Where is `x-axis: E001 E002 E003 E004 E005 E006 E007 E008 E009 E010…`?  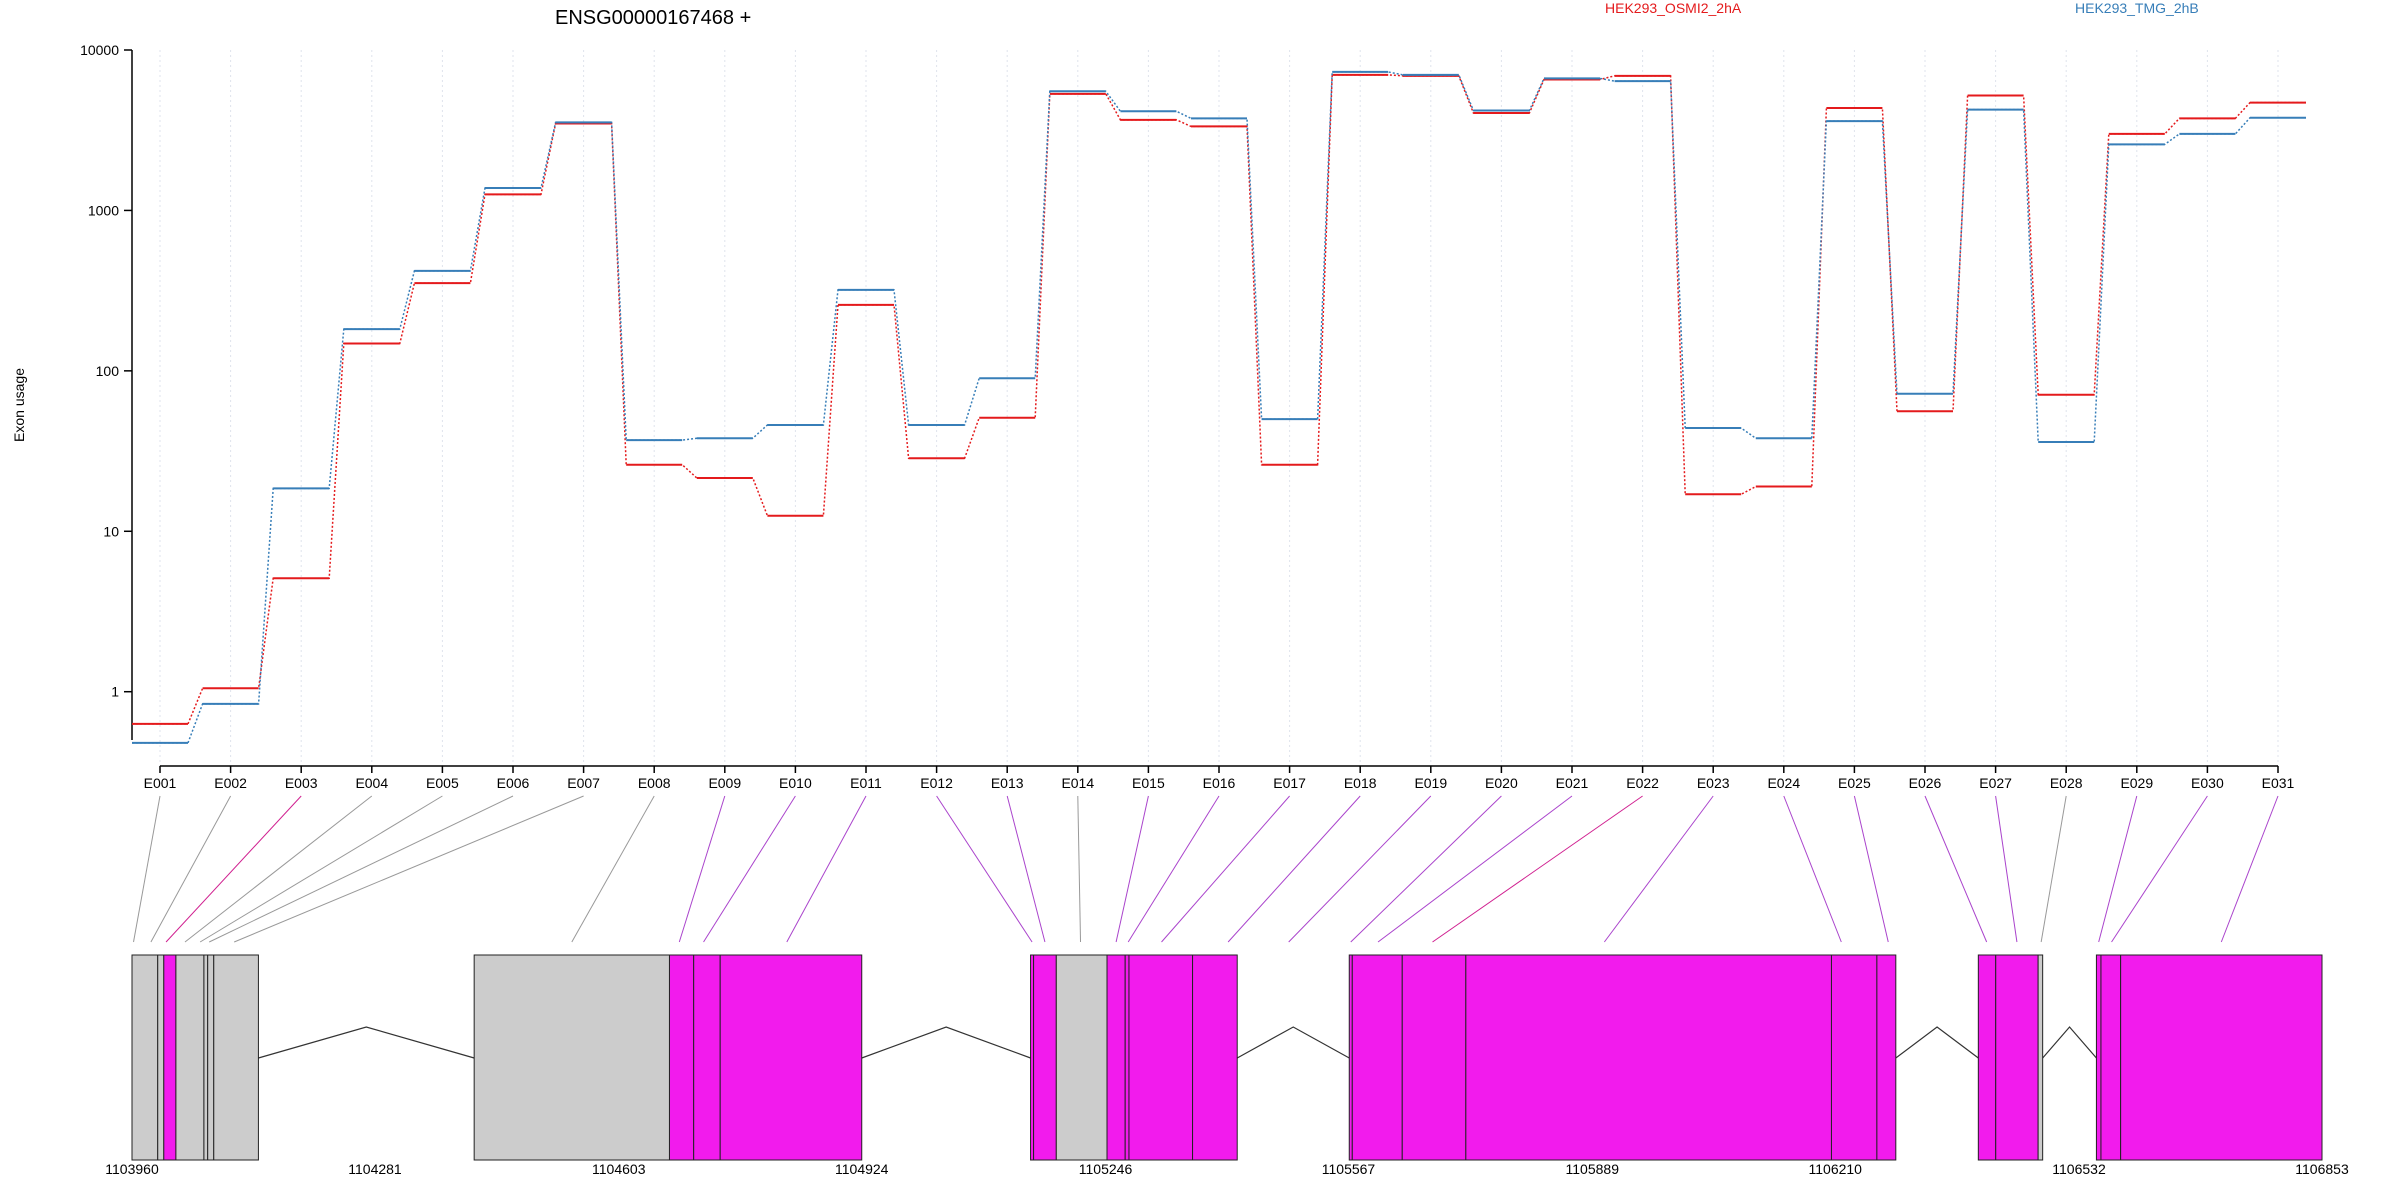 x-axis: E001 E002 E003 E004 E005 E006 E007 E008 E009 E010… is located at coordinates (1219, 778).